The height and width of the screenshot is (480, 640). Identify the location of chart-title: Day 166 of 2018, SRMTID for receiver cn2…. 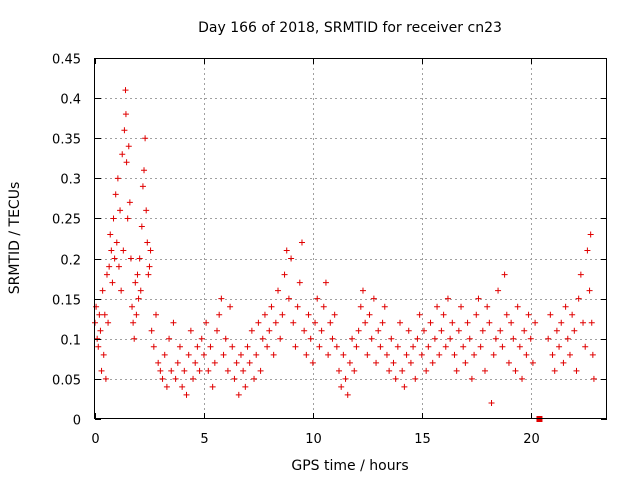
(350, 28).